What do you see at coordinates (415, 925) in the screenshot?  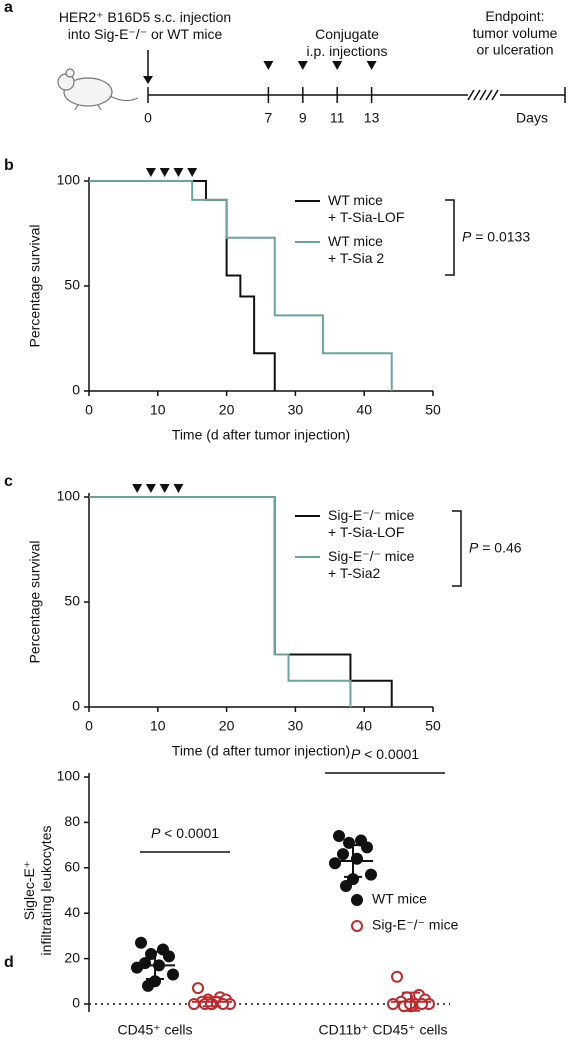 I see `legend-label: Sig-E⁻/⁻ mice` at bounding box center [415, 925].